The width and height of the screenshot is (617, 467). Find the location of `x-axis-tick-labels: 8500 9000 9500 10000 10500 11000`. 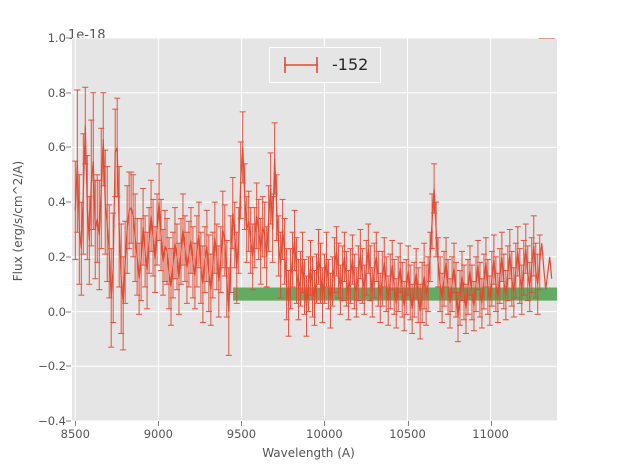

x-axis-tick-labels: 8500 9000 9500 10000 10500 11000 is located at coordinates (308, 437).